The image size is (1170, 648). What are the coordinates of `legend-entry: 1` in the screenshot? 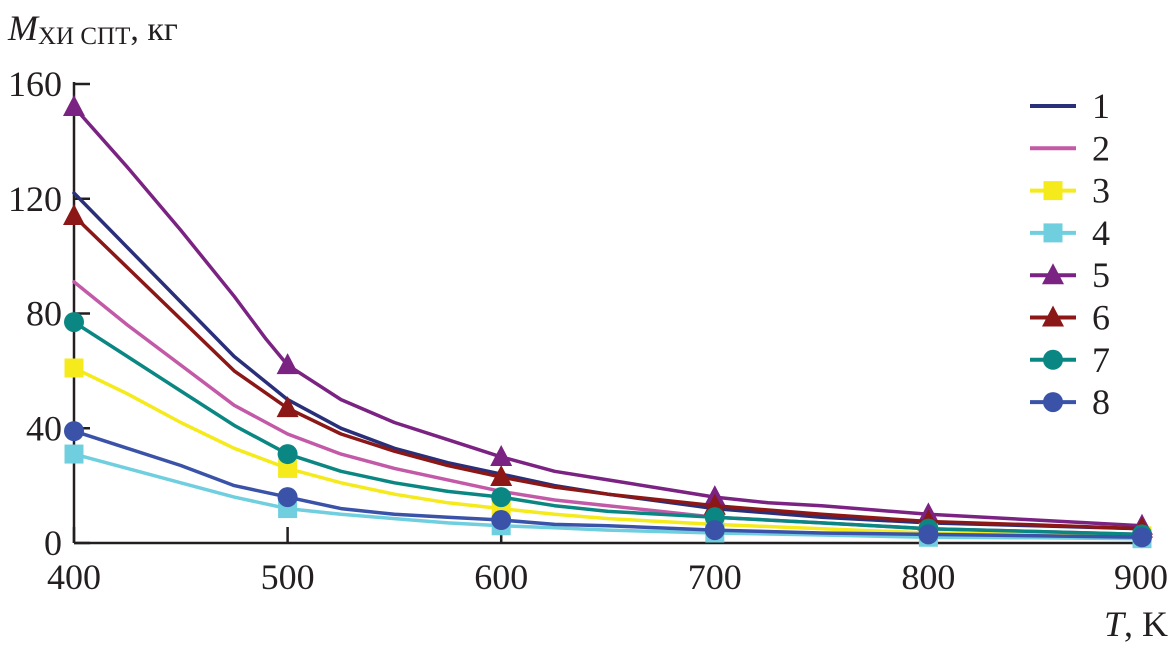 It's located at (1070, 106).